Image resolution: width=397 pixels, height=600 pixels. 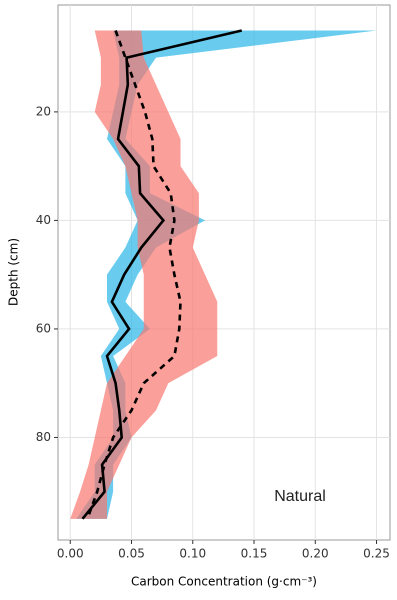 What do you see at coordinates (224, 582) in the screenshot?
I see `x-axis-title: Carbon Concentration (g·cm⁻³)` at bounding box center [224, 582].